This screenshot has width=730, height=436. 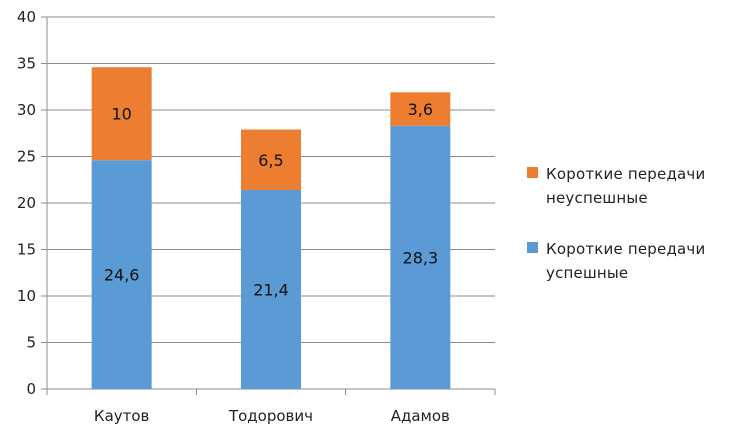 What do you see at coordinates (626, 249) in the screenshot?
I see `legend-label-successful-line-1: Короткие передачи` at bounding box center [626, 249].